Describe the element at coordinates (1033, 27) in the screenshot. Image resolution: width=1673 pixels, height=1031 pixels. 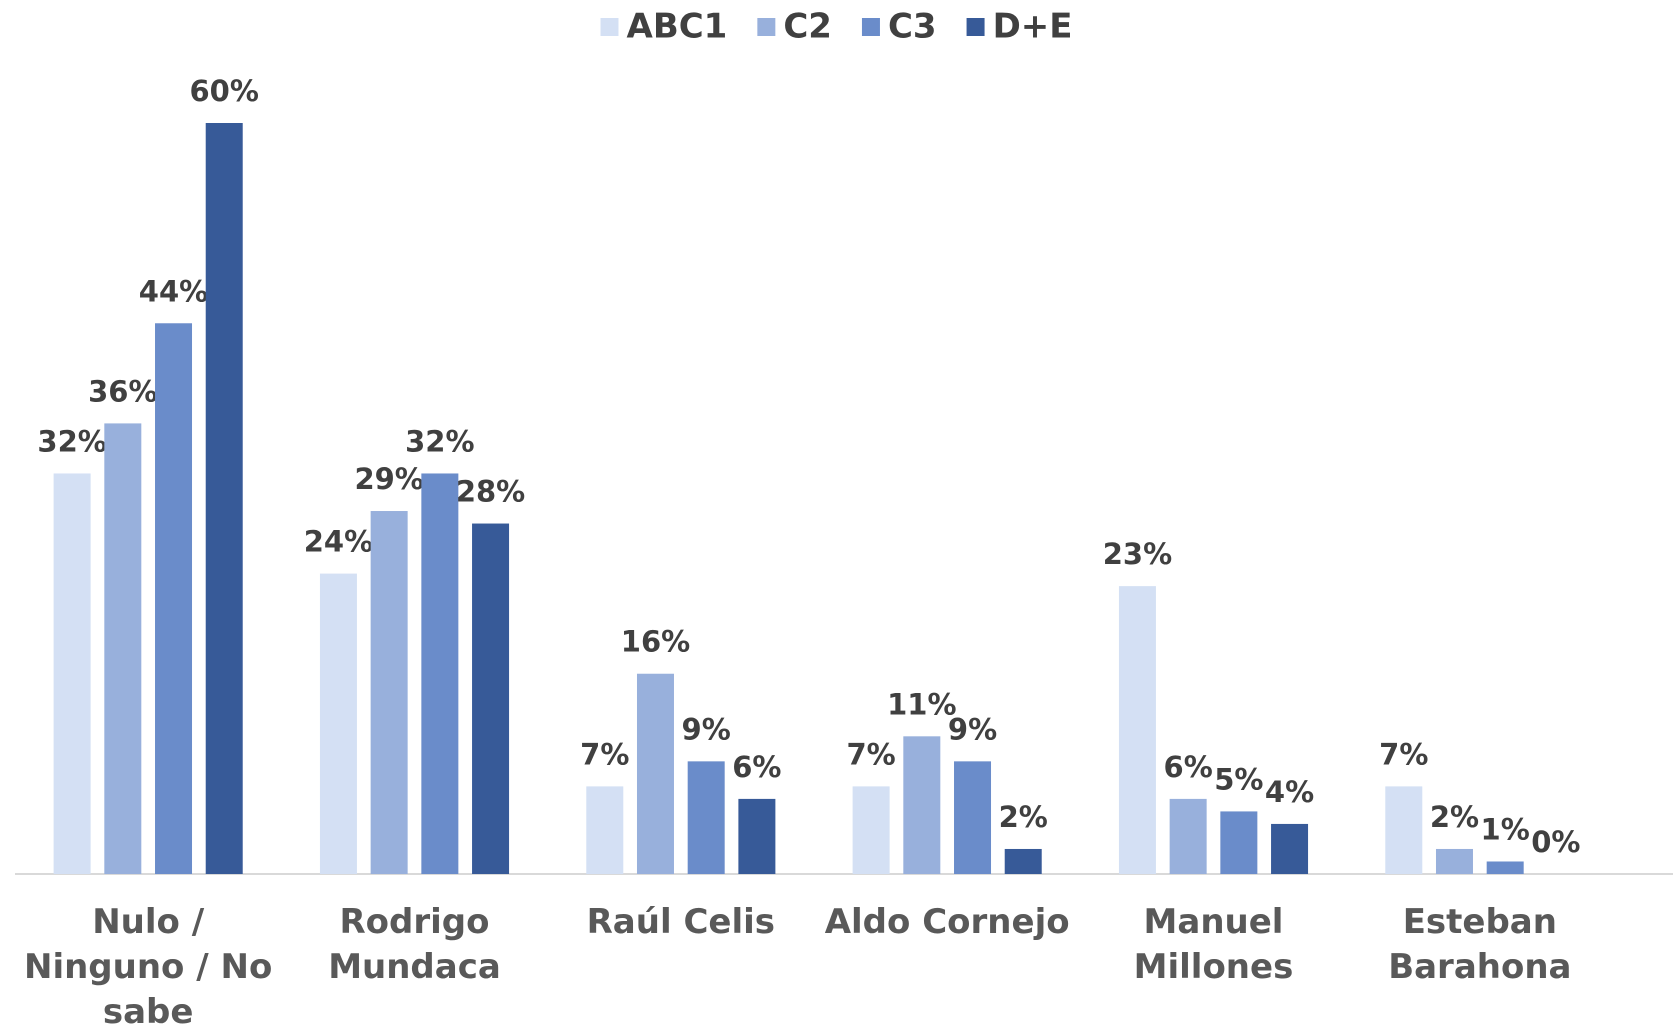
I see `legend-label: D+E` at that location.